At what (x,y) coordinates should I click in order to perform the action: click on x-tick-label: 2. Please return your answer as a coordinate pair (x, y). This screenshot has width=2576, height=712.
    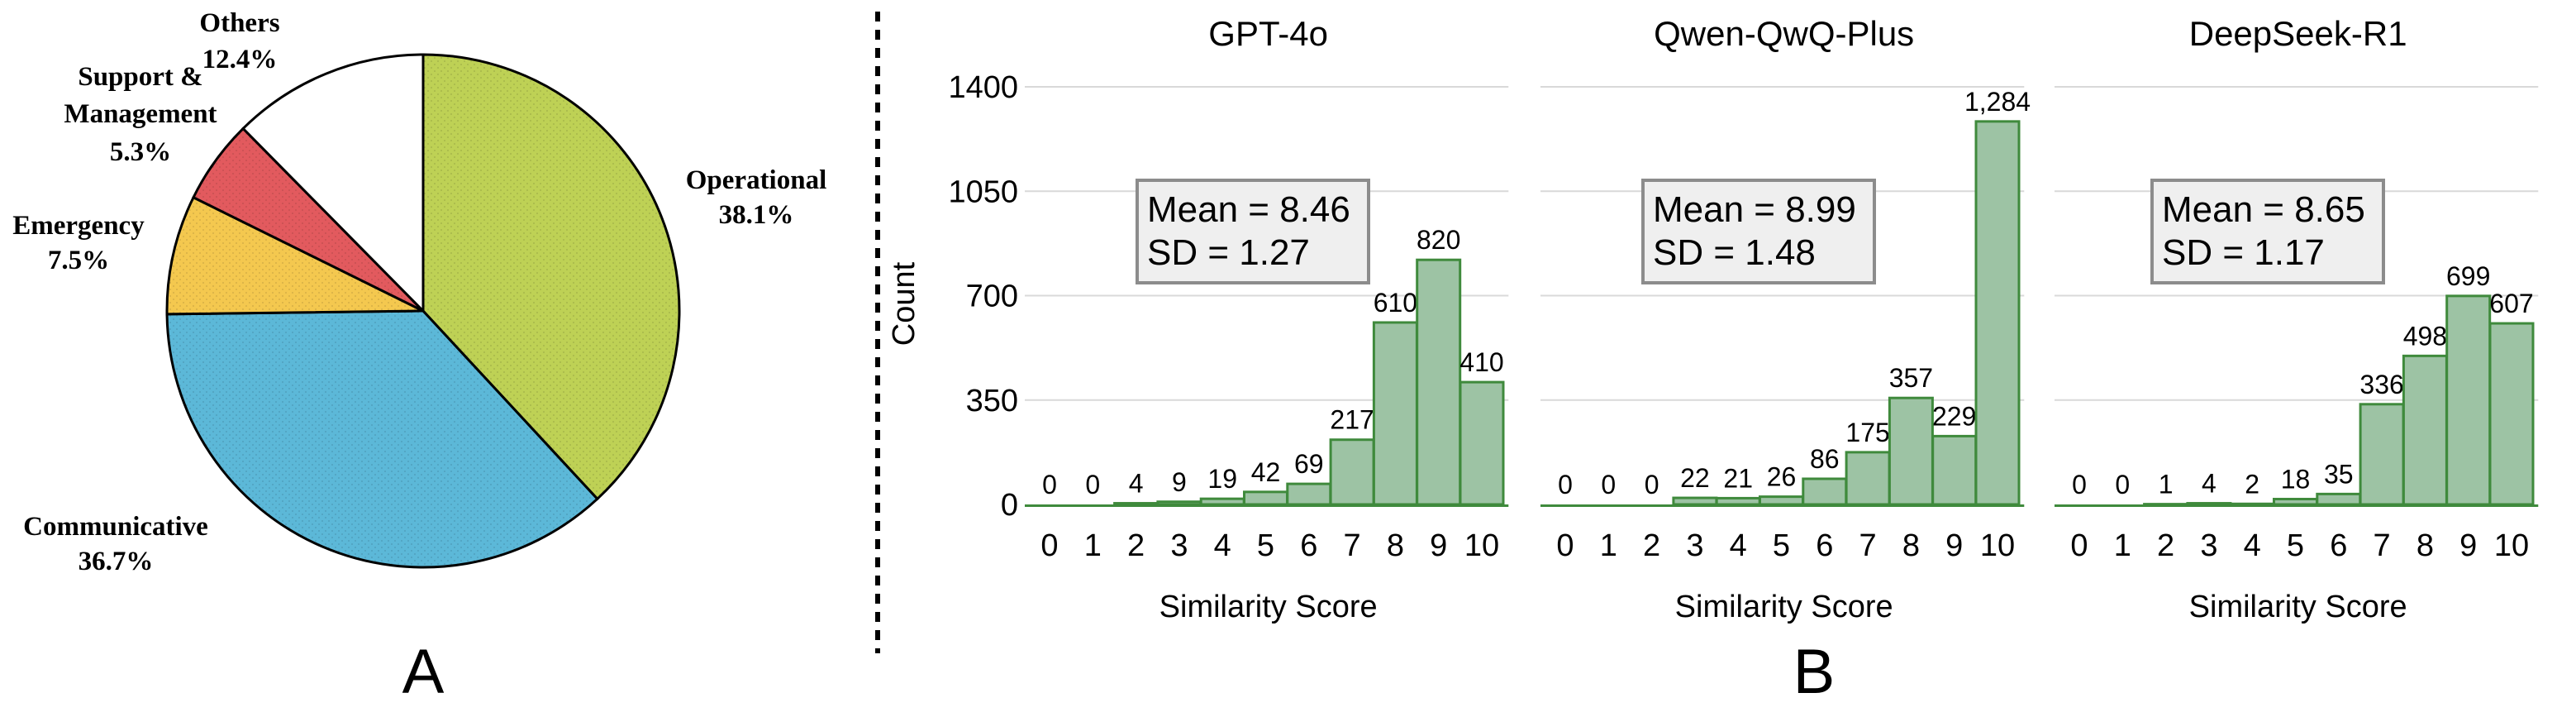
    Looking at the image, I should click on (2165, 545).